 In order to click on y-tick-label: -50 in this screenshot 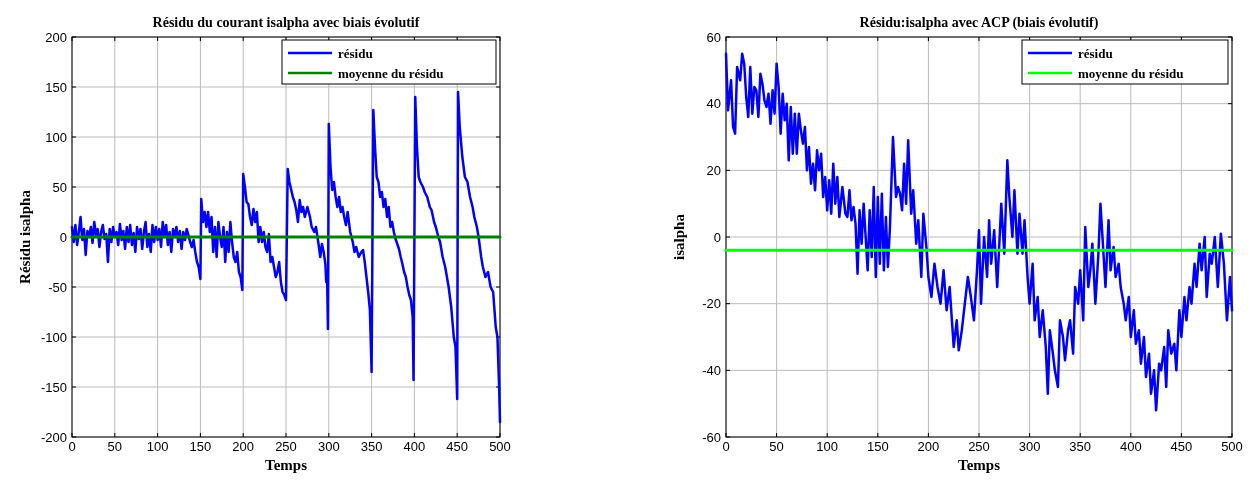, I will do `click(57, 287)`.